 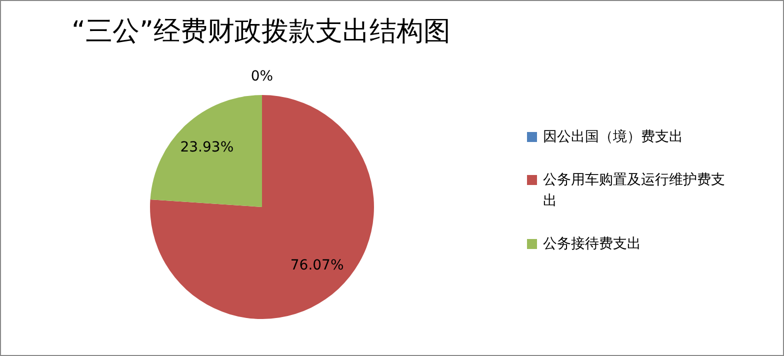 I want to click on legend-label: 公务用车购置及运行维护费支出, so click(x=634, y=191).